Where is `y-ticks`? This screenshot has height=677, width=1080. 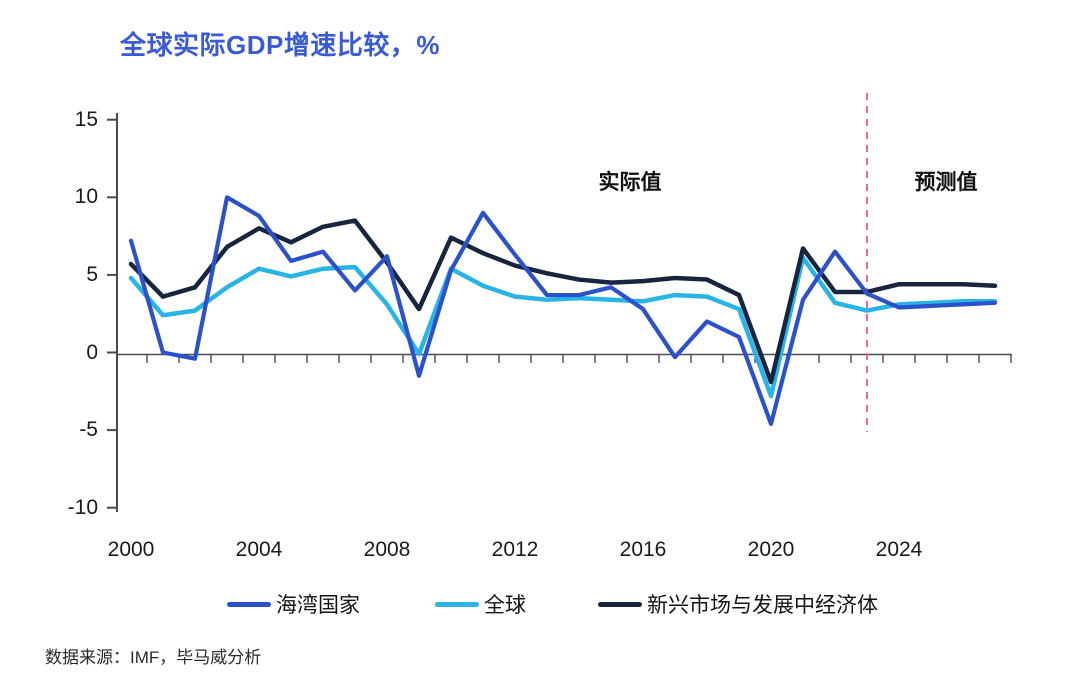 y-ticks is located at coordinates (112, 313).